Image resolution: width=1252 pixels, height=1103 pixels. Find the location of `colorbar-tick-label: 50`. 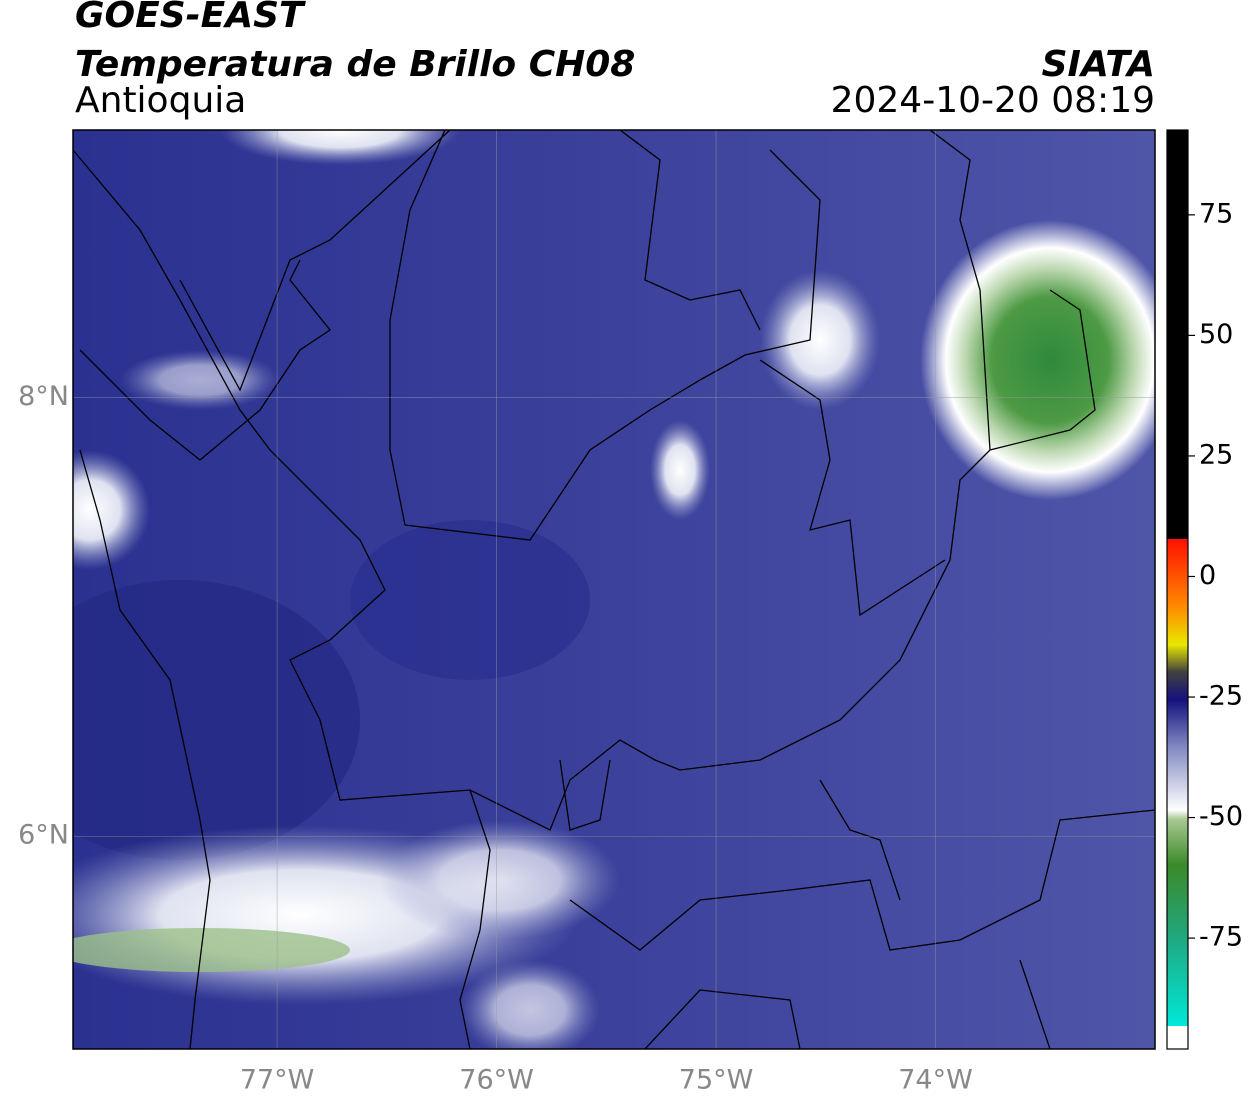

colorbar-tick-label: 50 is located at coordinates (1216, 334).